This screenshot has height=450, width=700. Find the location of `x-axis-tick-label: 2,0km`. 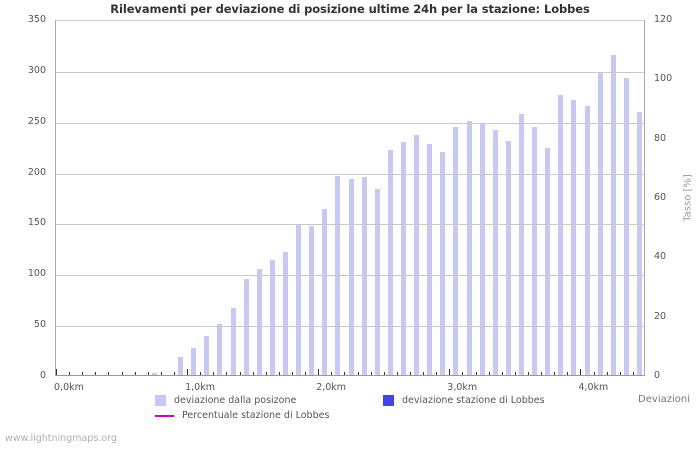

x-axis-tick-label: 2,0km is located at coordinates (331, 387).